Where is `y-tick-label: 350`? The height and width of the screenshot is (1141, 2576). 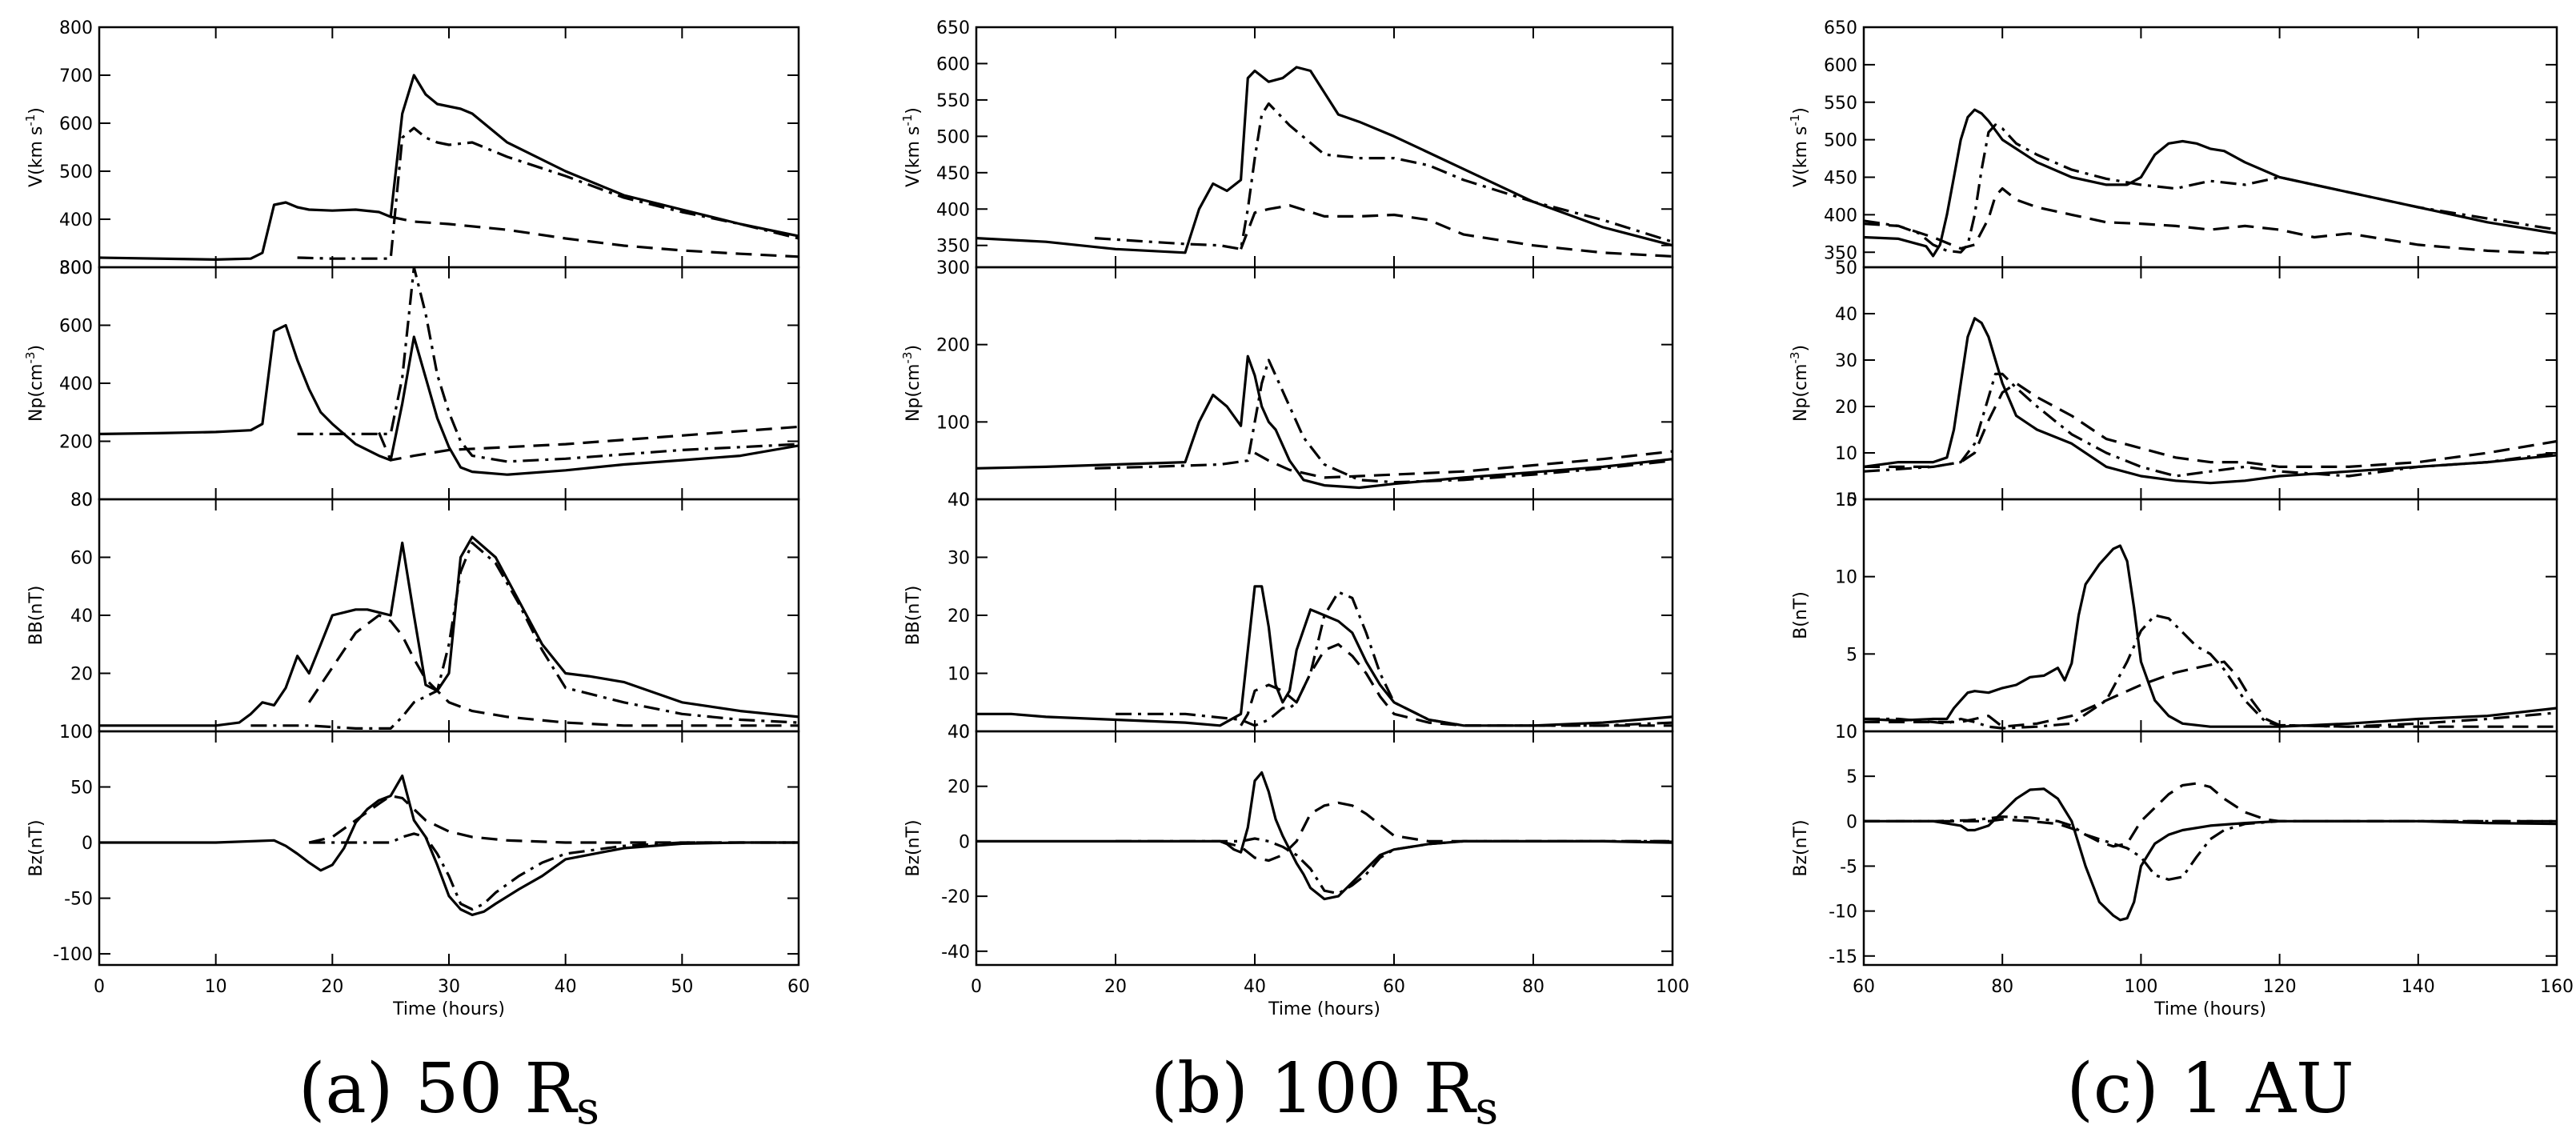 y-tick-label: 350 is located at coordinates (1840, 253).